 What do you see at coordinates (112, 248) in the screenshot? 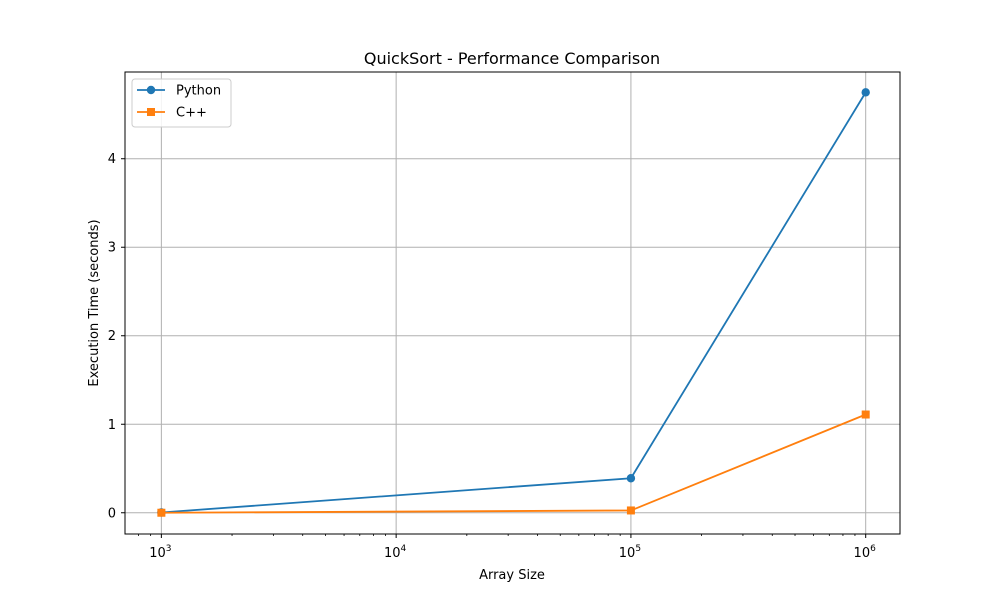
I see `y-tick-label: 3` at bounding box center [112, 248].